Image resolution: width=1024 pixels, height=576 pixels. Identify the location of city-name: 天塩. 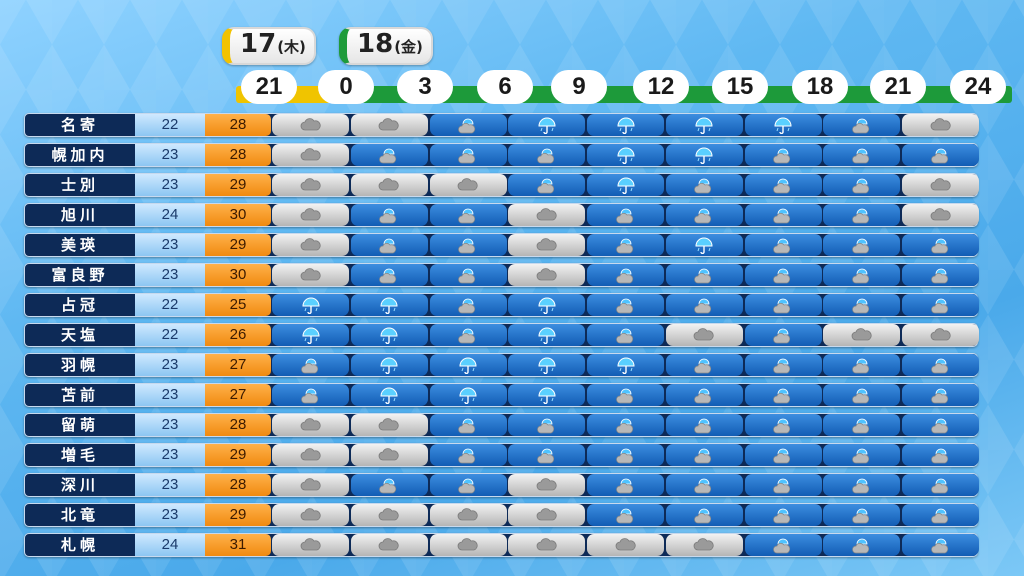
(79, 335).